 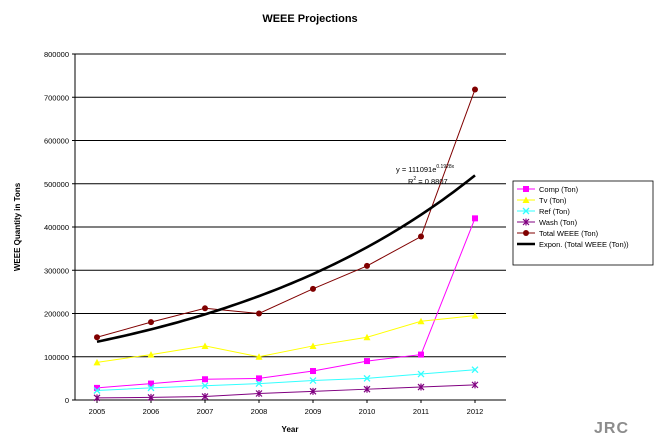 I want to click on series-line-ref-ton, so click(x=286, y=380).